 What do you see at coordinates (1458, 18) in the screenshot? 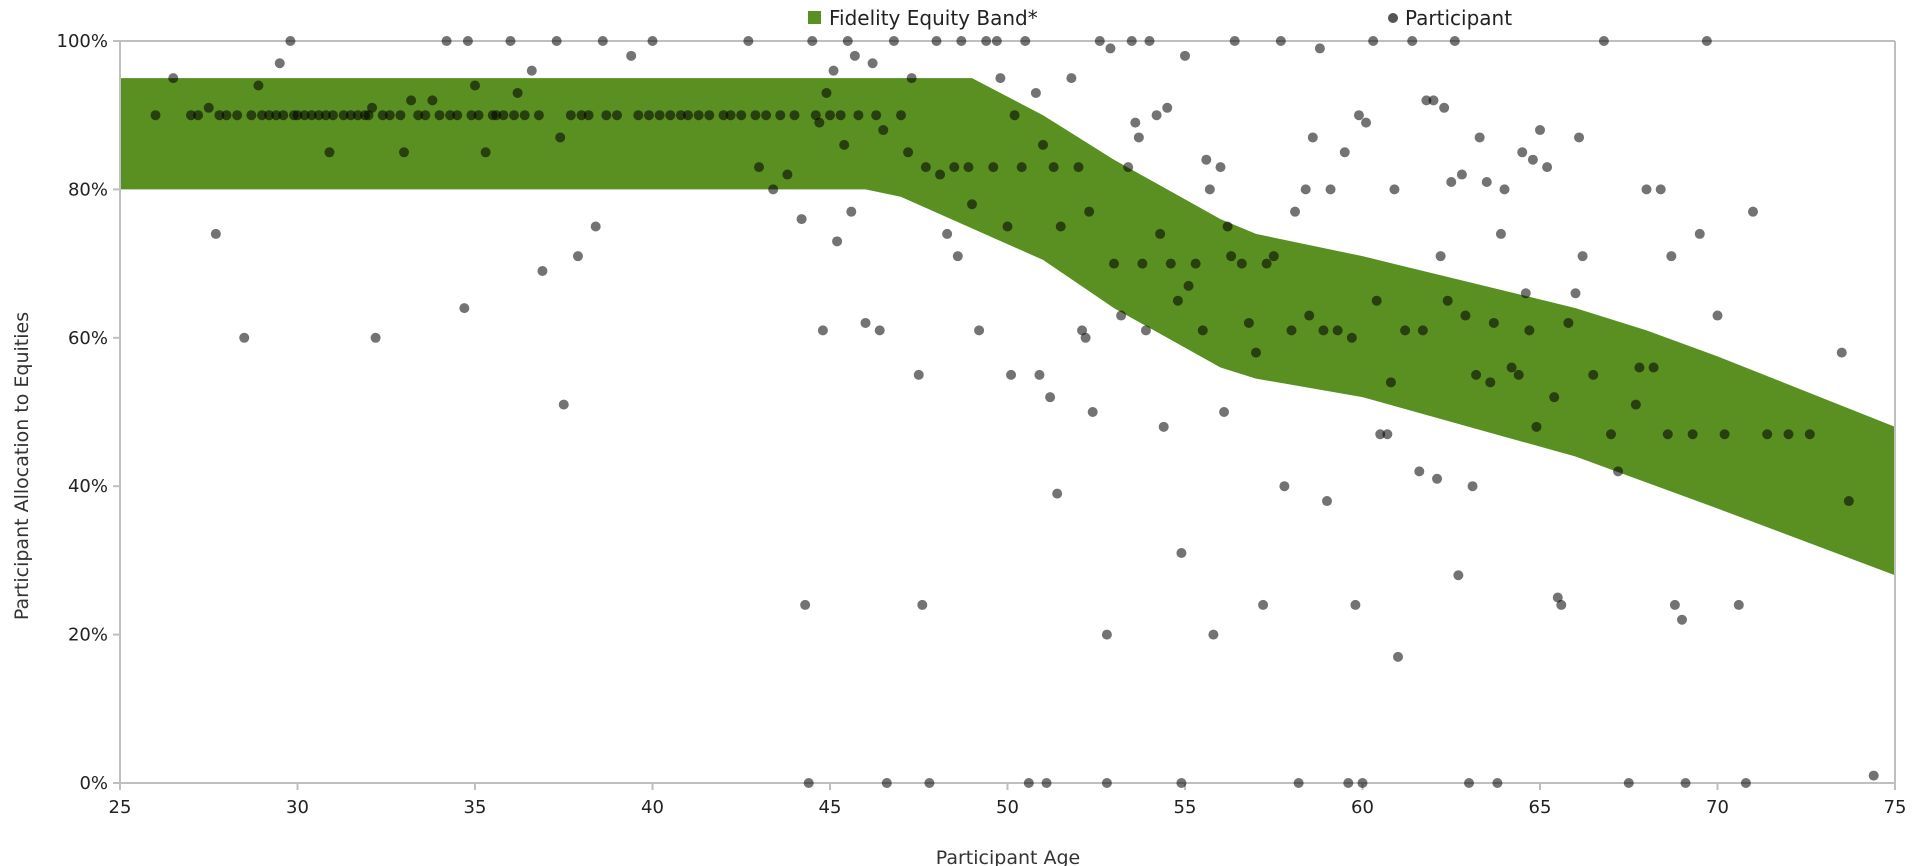
I see `legend-participant-label: Participant` at bounding box center [1458, 18].